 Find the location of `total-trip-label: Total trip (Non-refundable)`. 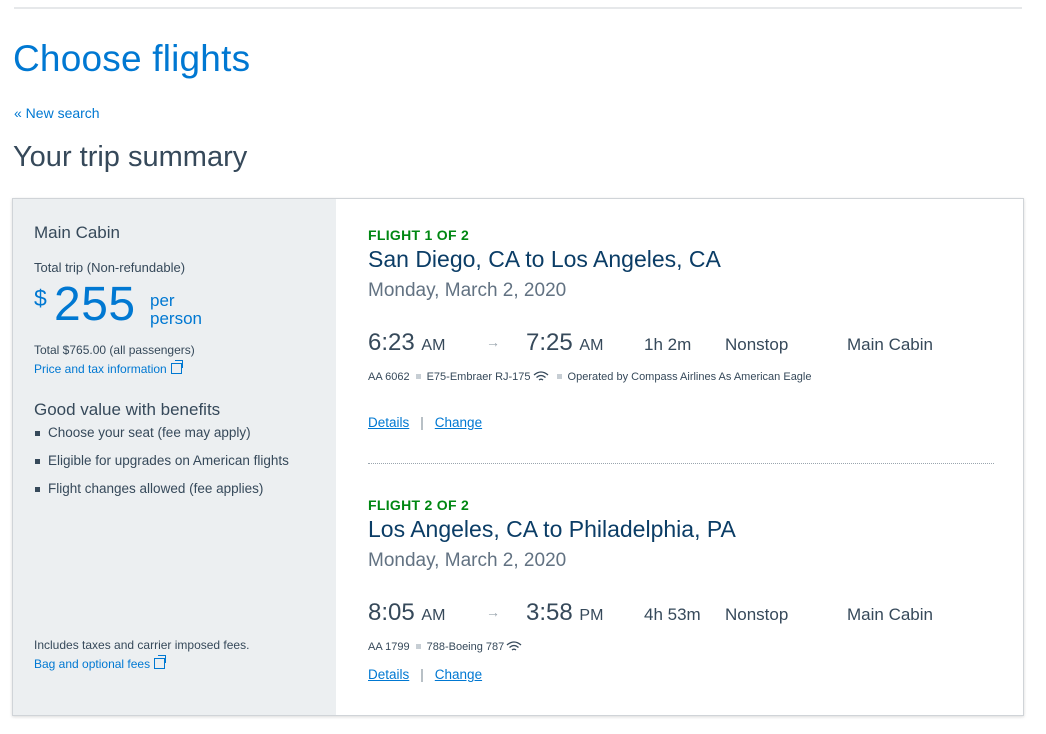

total-trip-label: Total trip (Non-refundable) is located at coordinates (110, 267).